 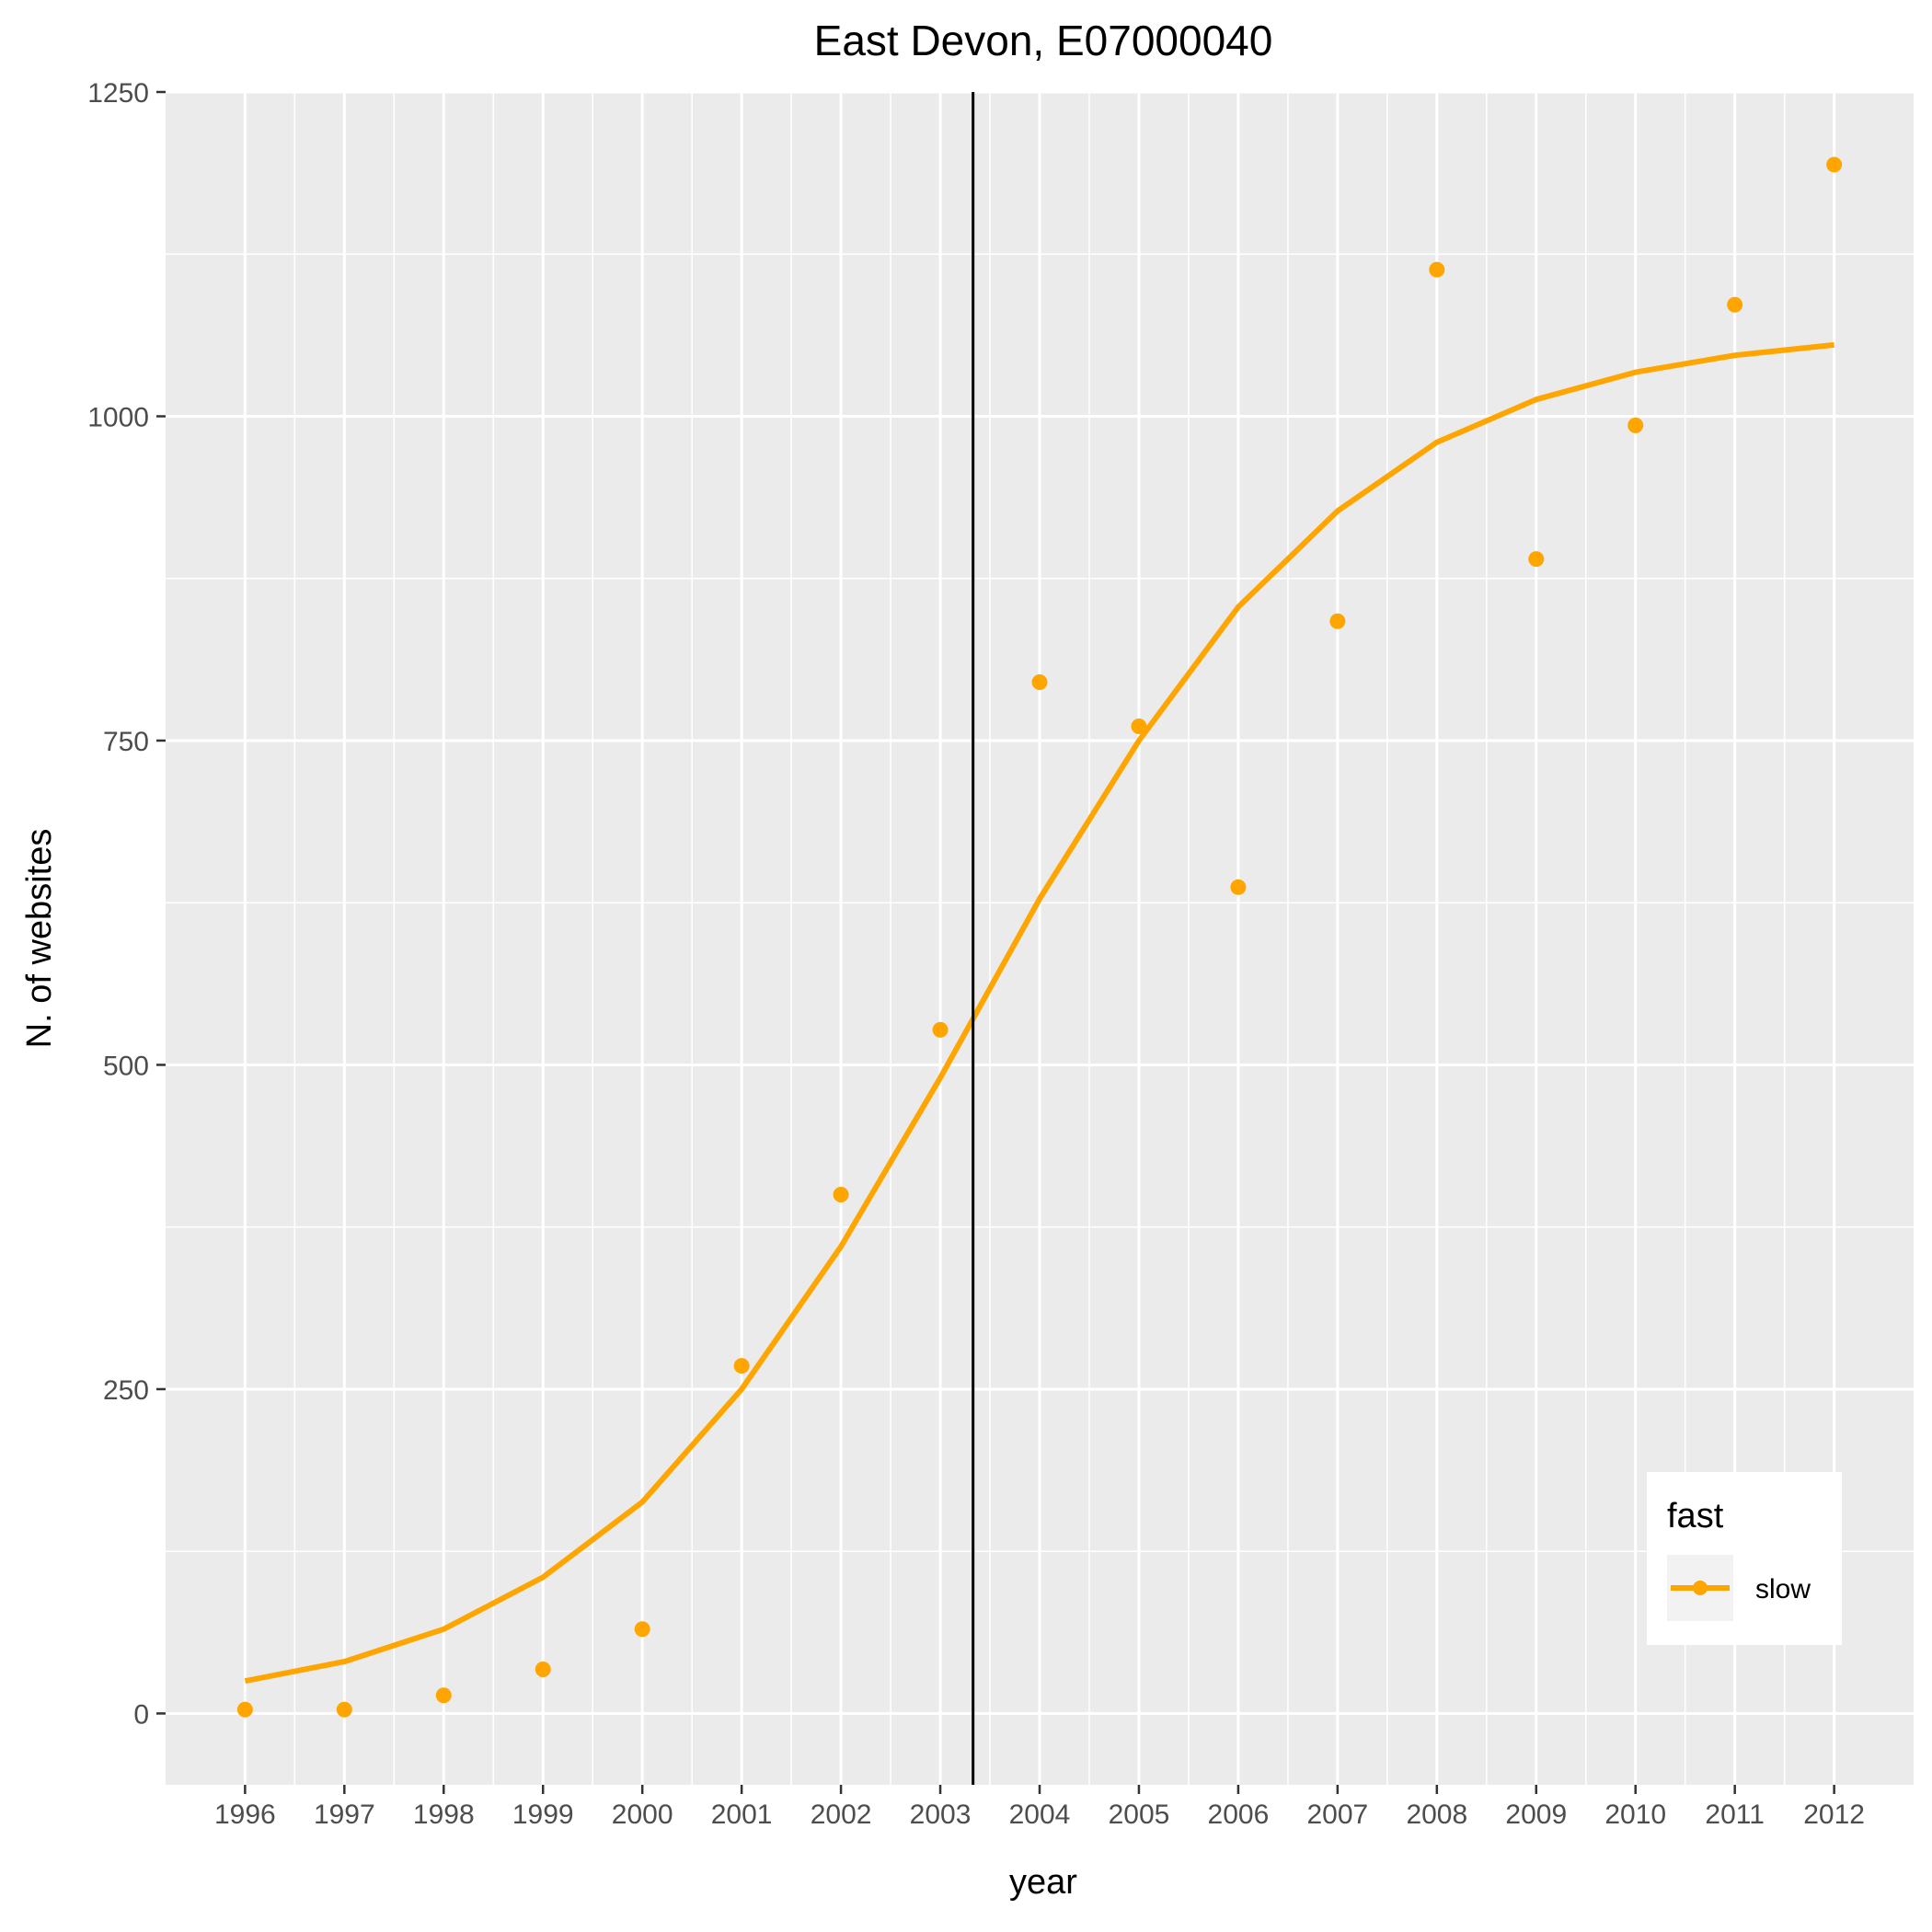 What do you see at coordinates (344, 1815) in the screenshot?
I see `x-tick-label: 1997` at bounding box center [344, 1815].